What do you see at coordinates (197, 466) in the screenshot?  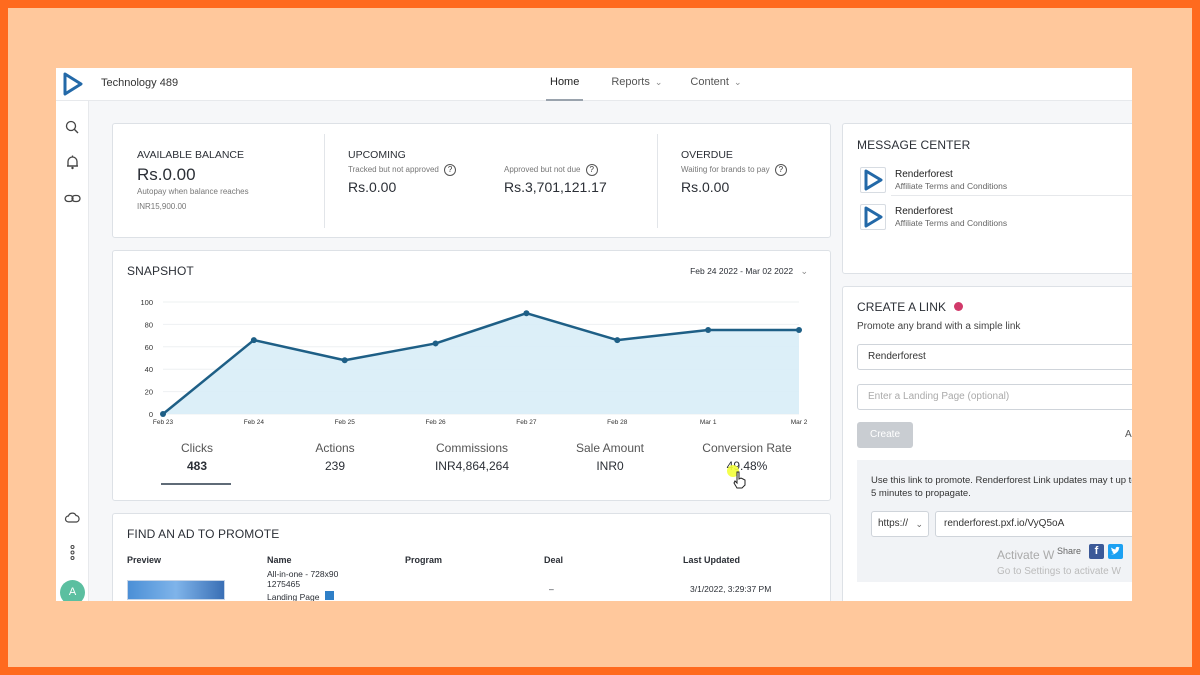 I see `metric-value: 483` at bounding box center [197, 466].